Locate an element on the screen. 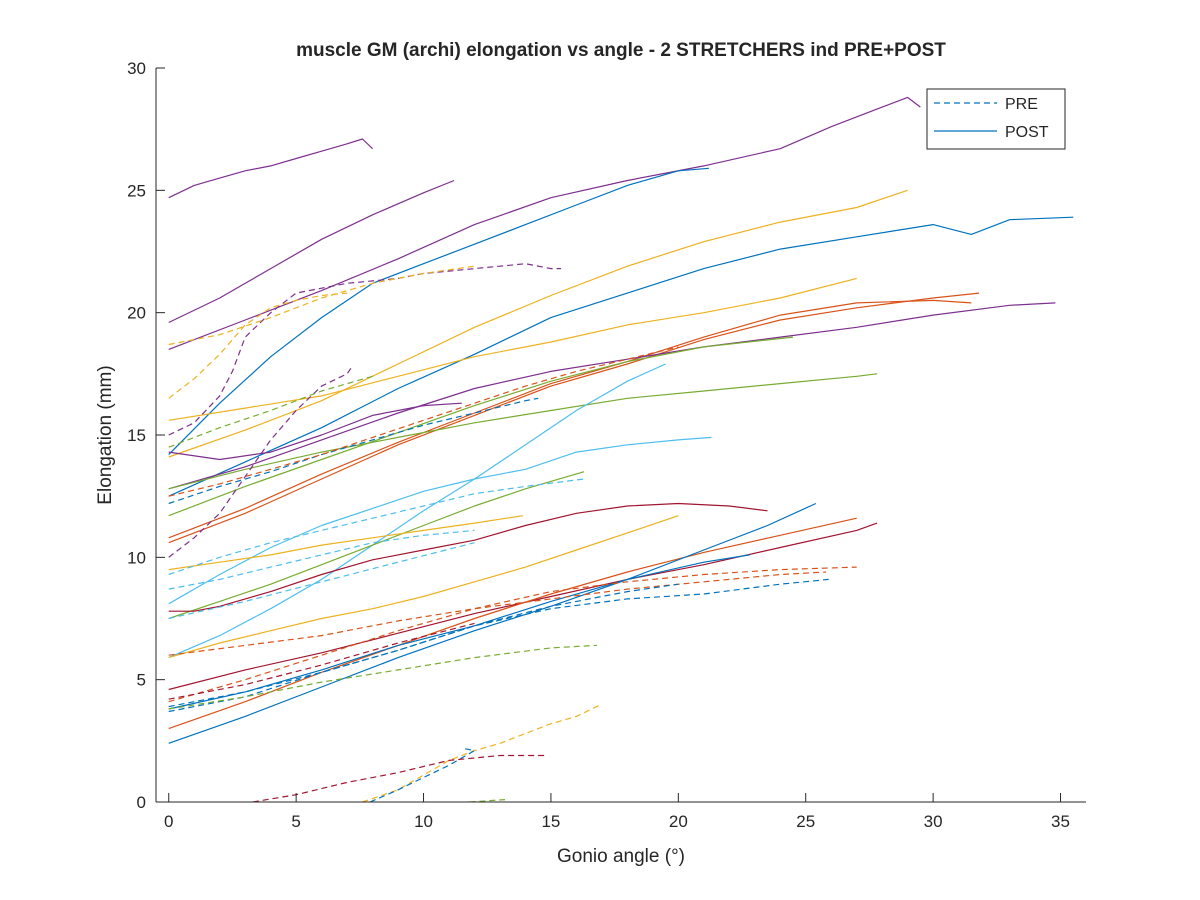  y-tick-label: 0 is located at coordinates (141, 802).